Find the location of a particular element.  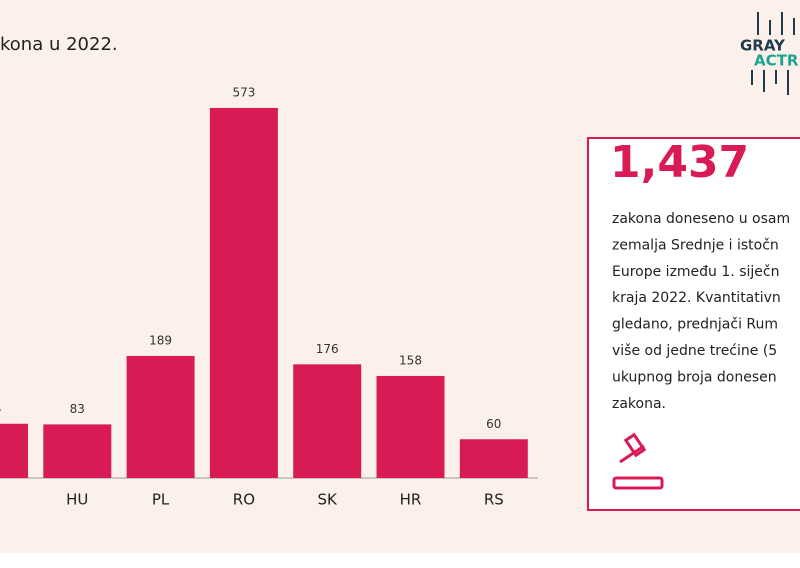

x-tick-label: PL is located at coordinates (161, 500).